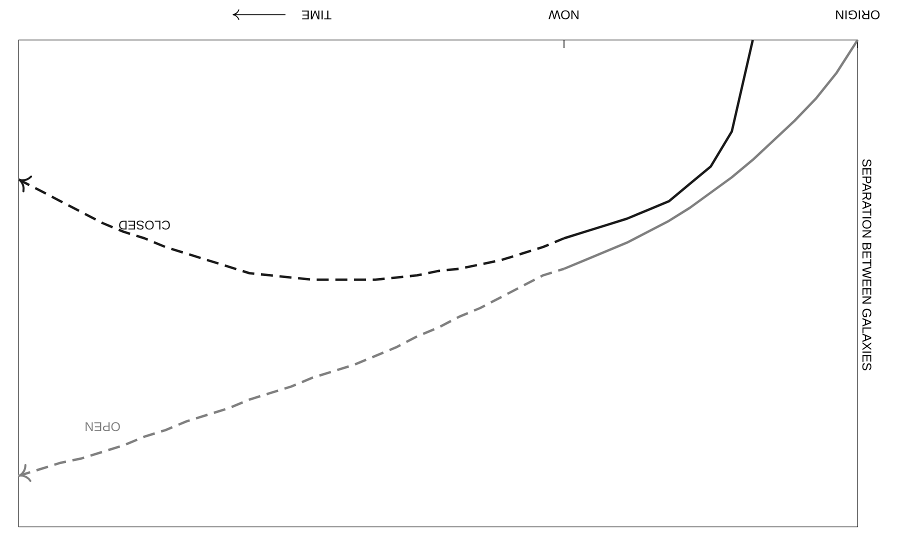 This screenshot has width=907, height=546. Describe the element at coordinates (867, 264) in the screenshot. I see `y-axis-title: SEPARATION BETWEEN GALAXIES` at that location.